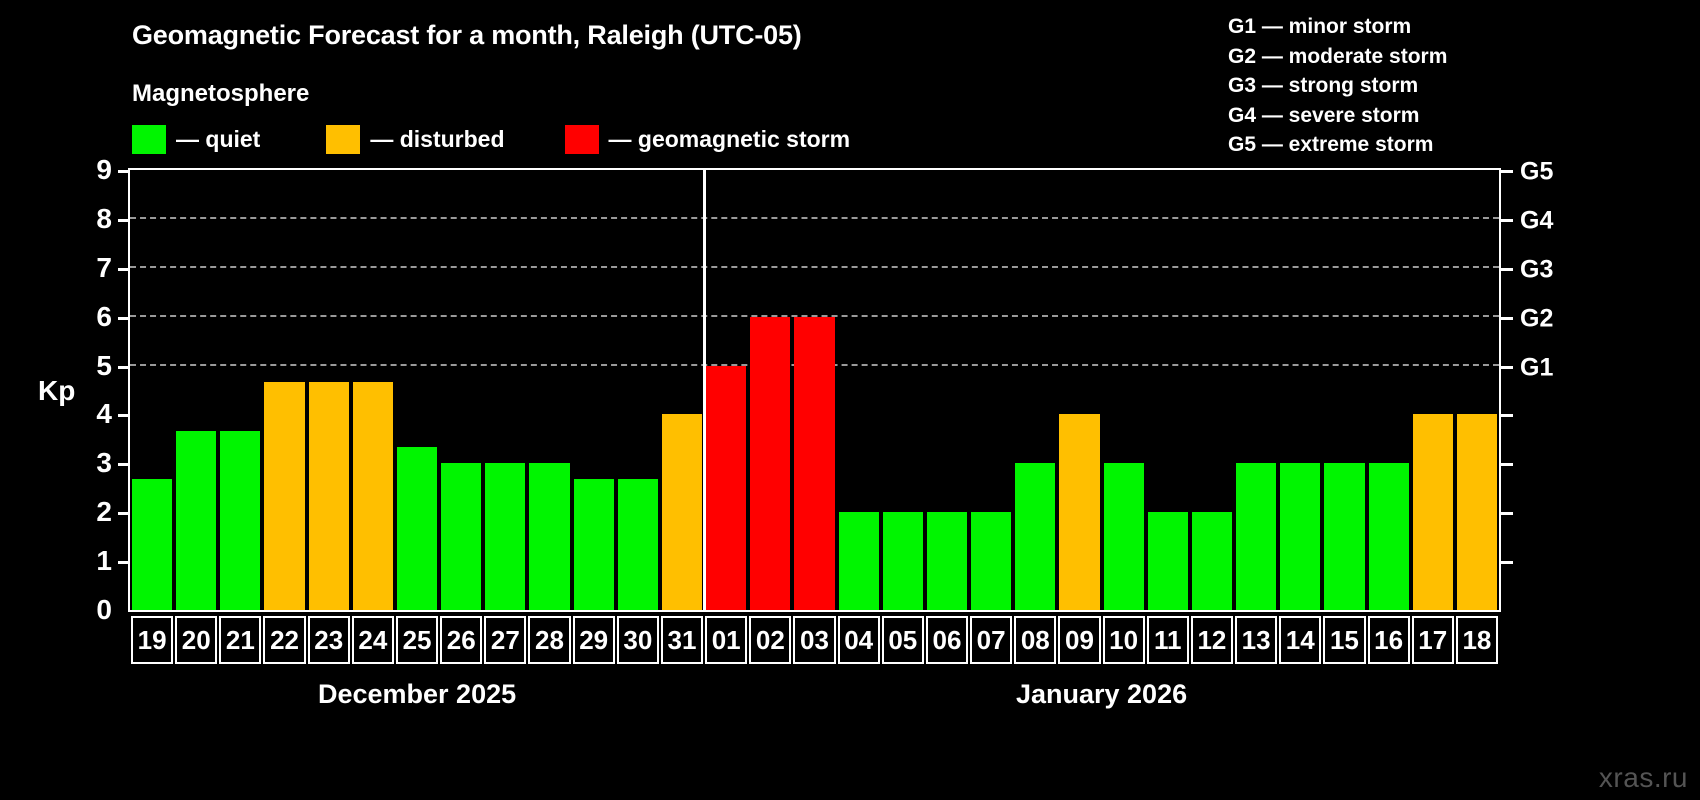  Describe the element at coordinates (1101, 694) in the screenshot. I see `month-caption-2: January 2026` at that location.